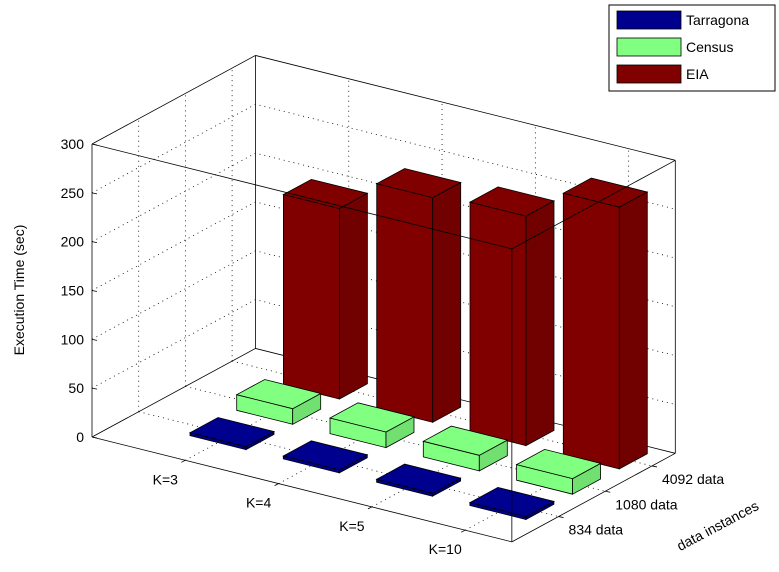  What do you see at coordinates (173, 393) in the screenshot?
I see `floor-edge-left` at bounding box center [173, 393].